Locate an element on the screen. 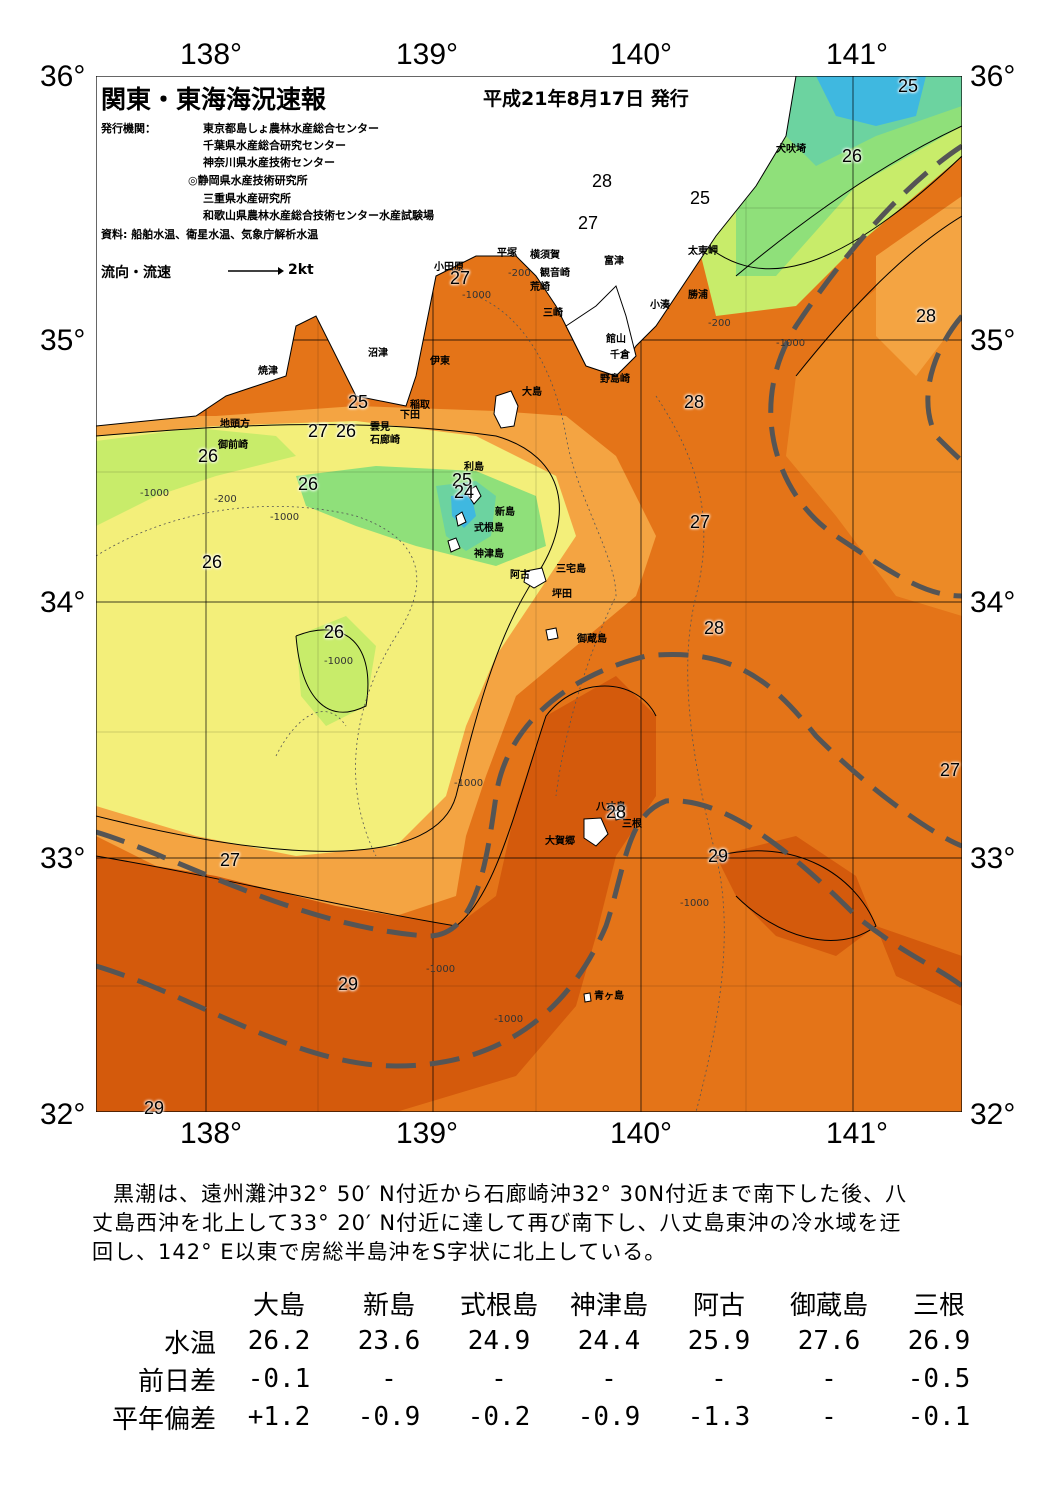 The width and height of the screenshot is (1064, 1503). col-ako: 阿古 is located at coordinates (718, 1305).